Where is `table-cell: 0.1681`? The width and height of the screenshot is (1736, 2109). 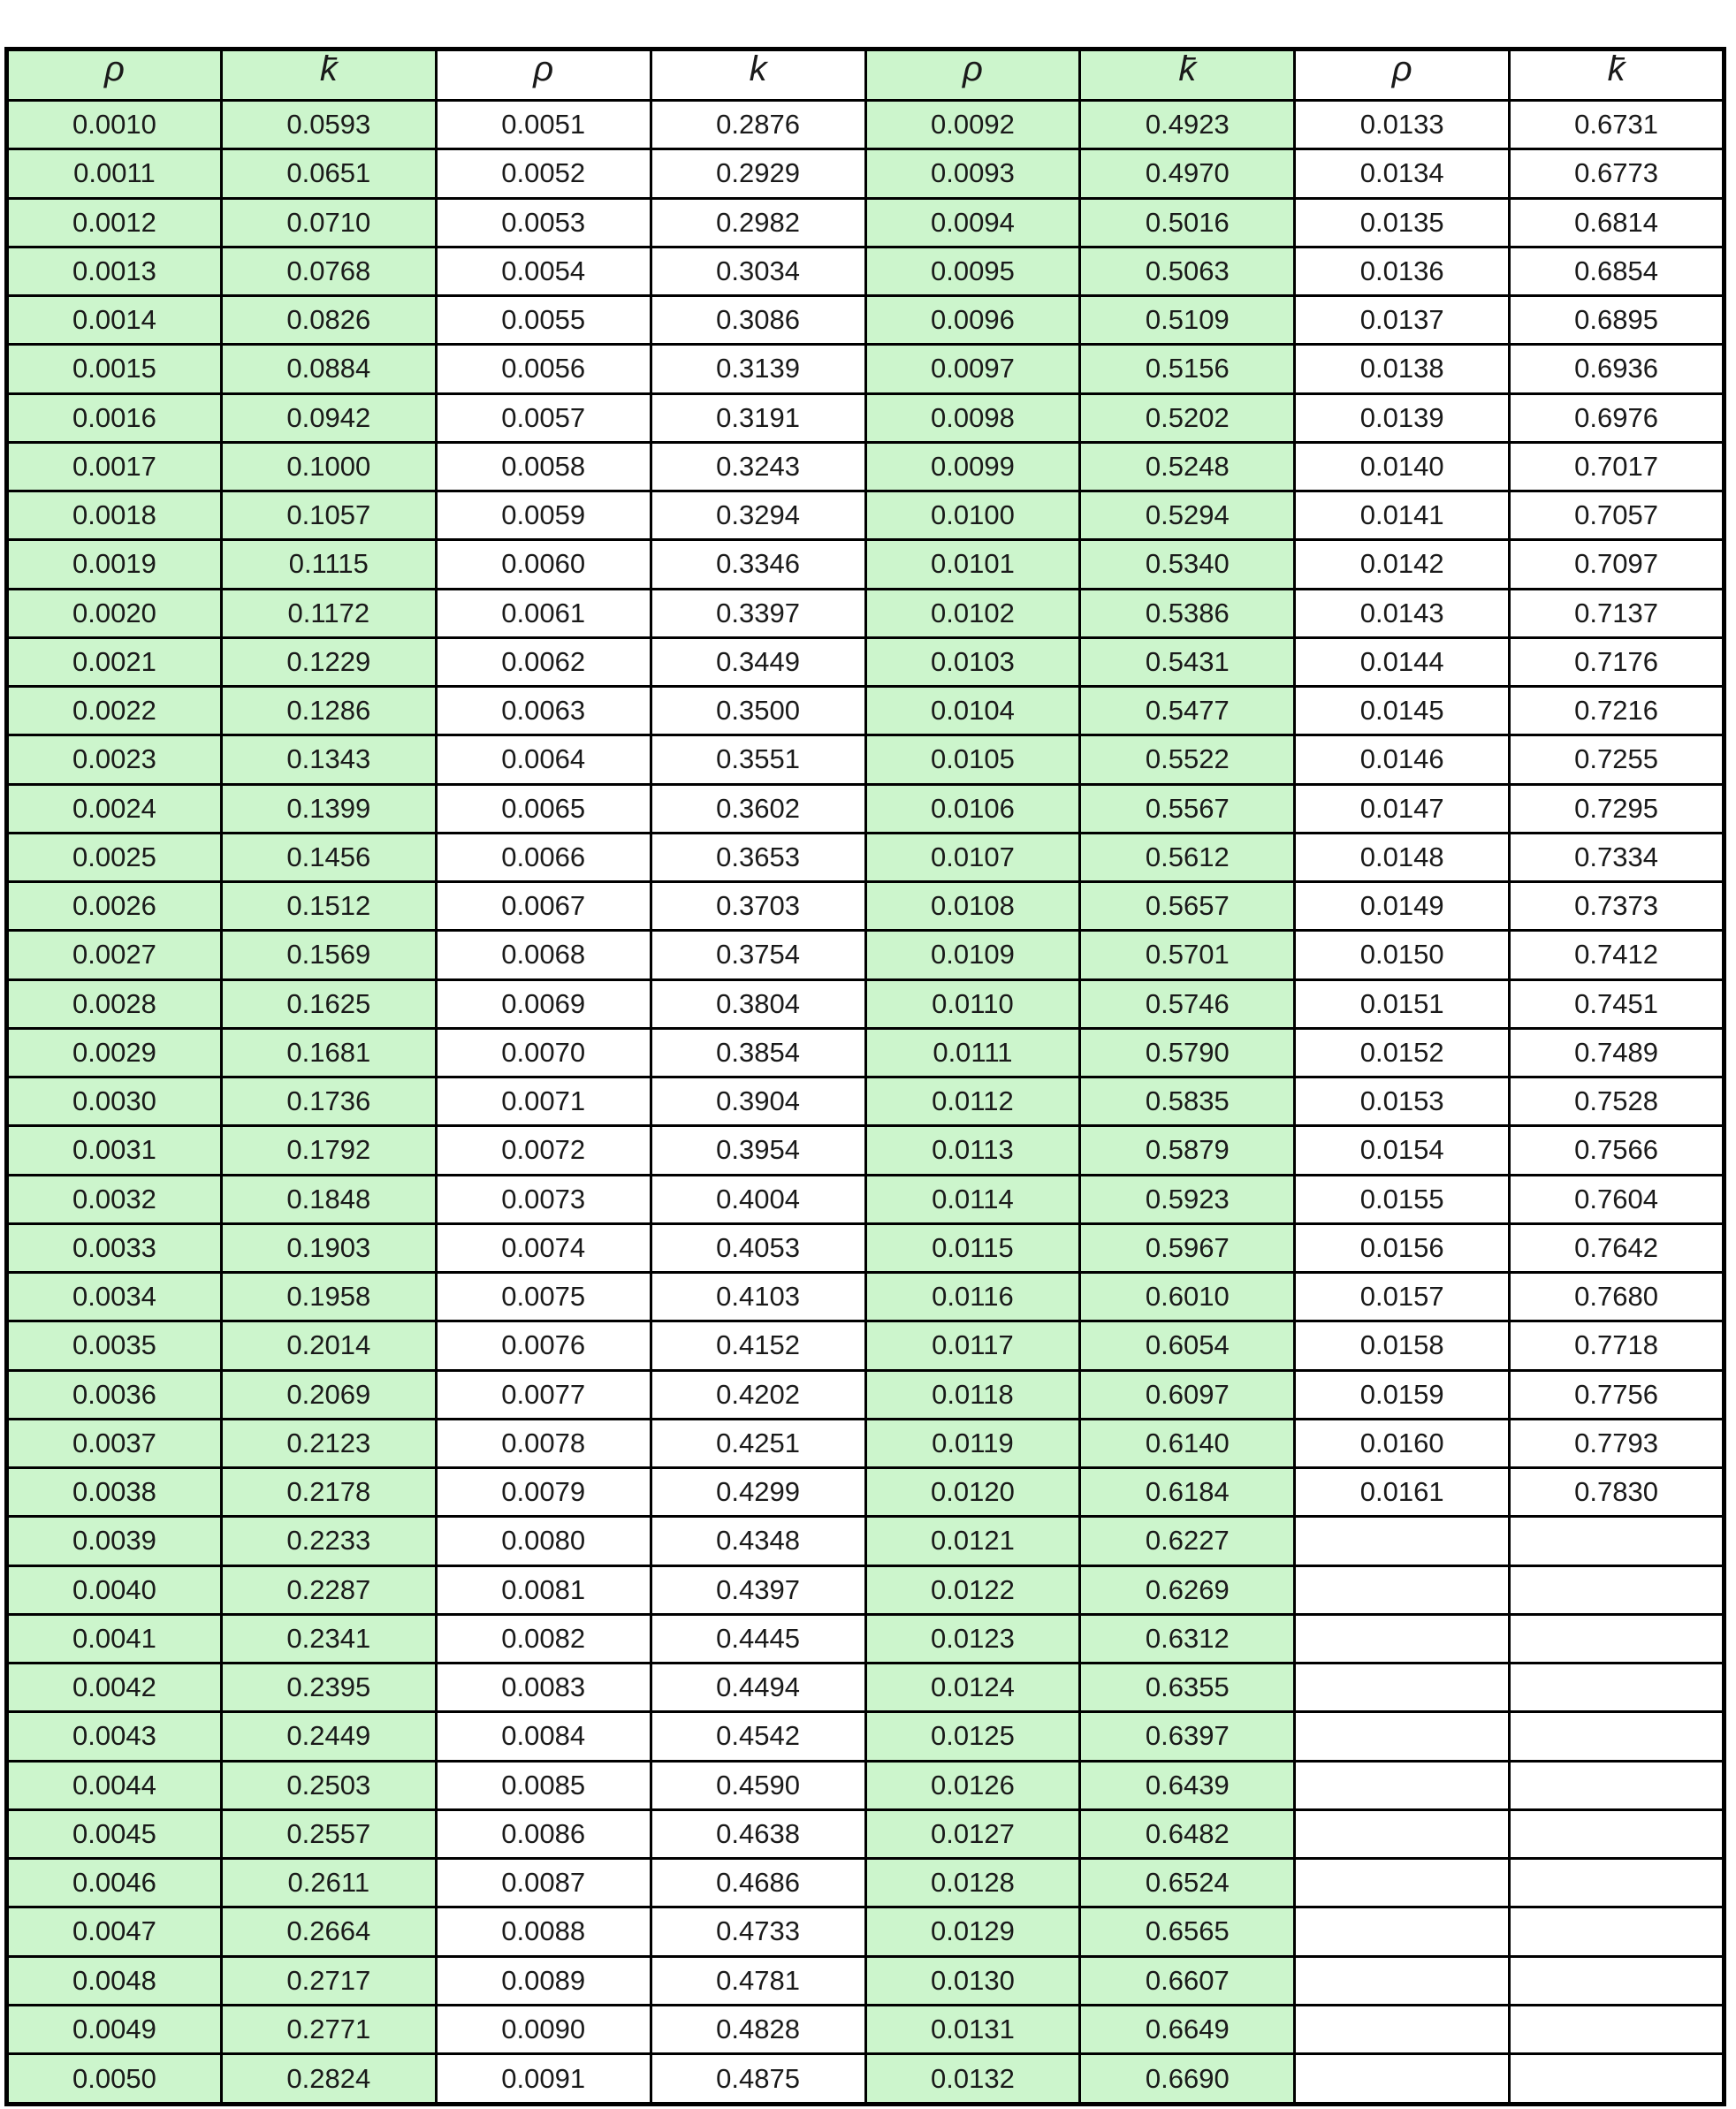 table-cell: 0.1681 is located at coordinates (329, 1053).